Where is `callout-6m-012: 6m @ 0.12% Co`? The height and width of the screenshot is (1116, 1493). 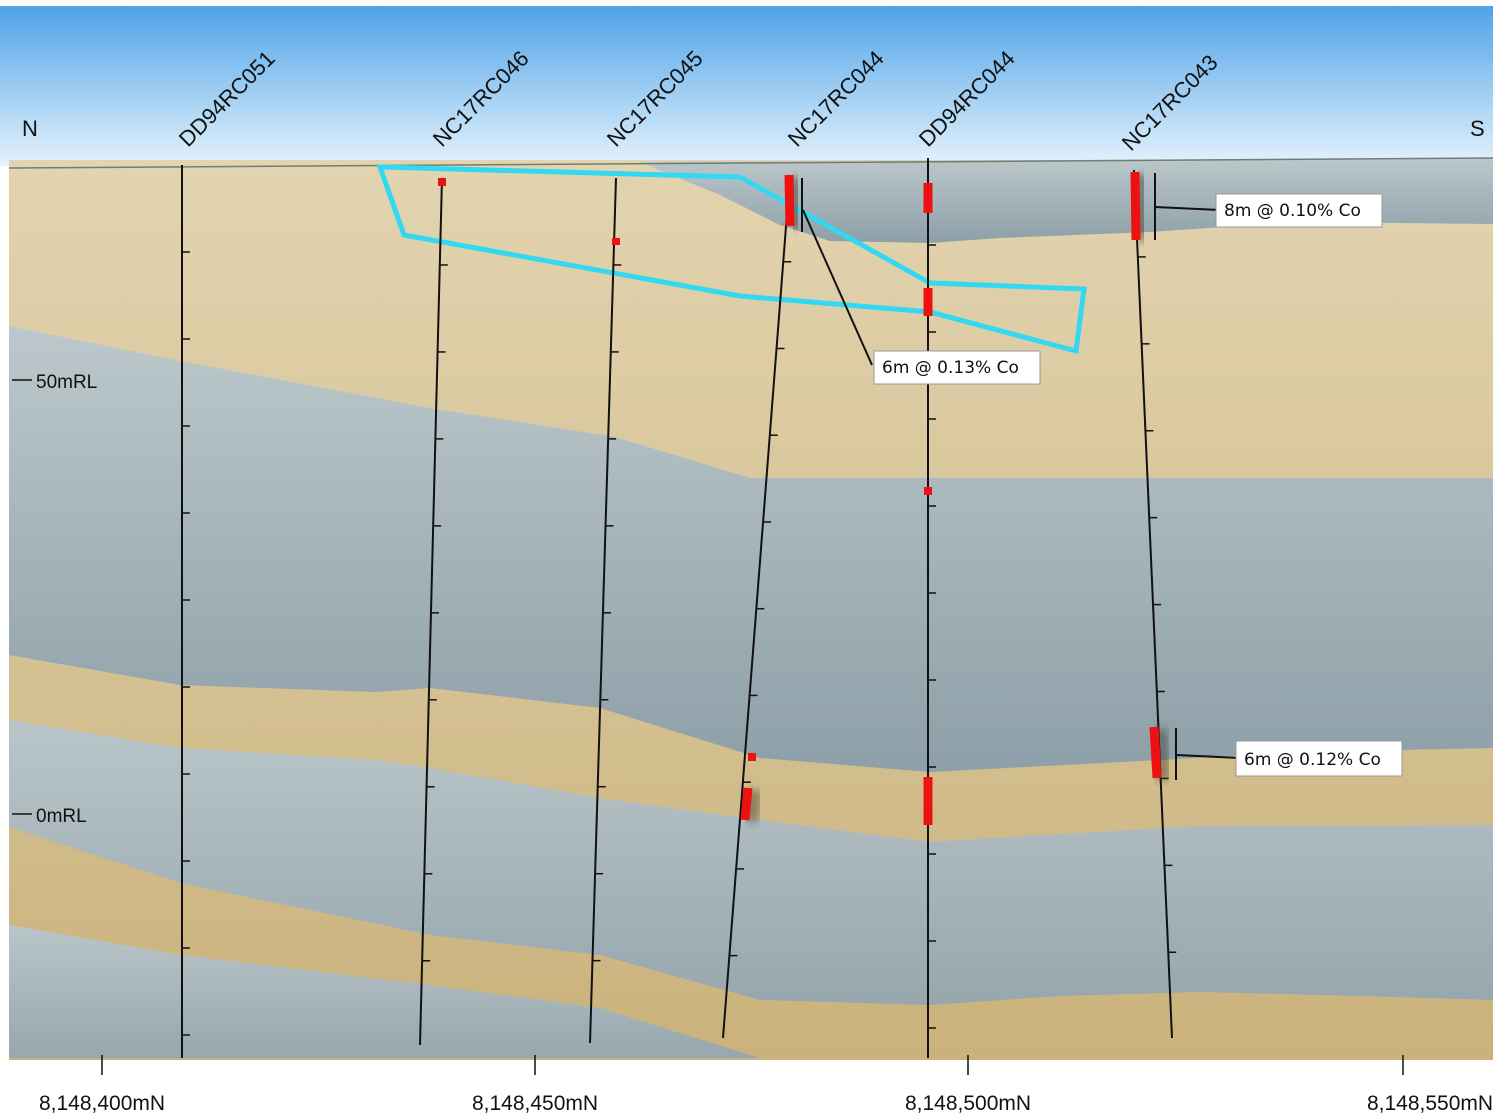
callout-6m-012: 6m @ 0.12% Co is located at coordinates (1319, 758).